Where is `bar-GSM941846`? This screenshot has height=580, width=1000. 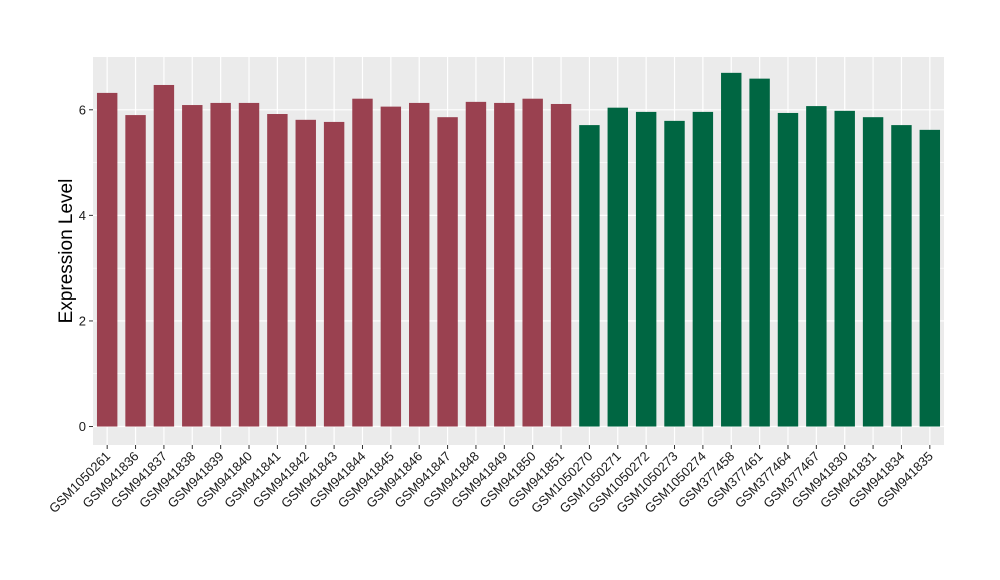
bar-GSM941846 is located at coordinates (419, 264).